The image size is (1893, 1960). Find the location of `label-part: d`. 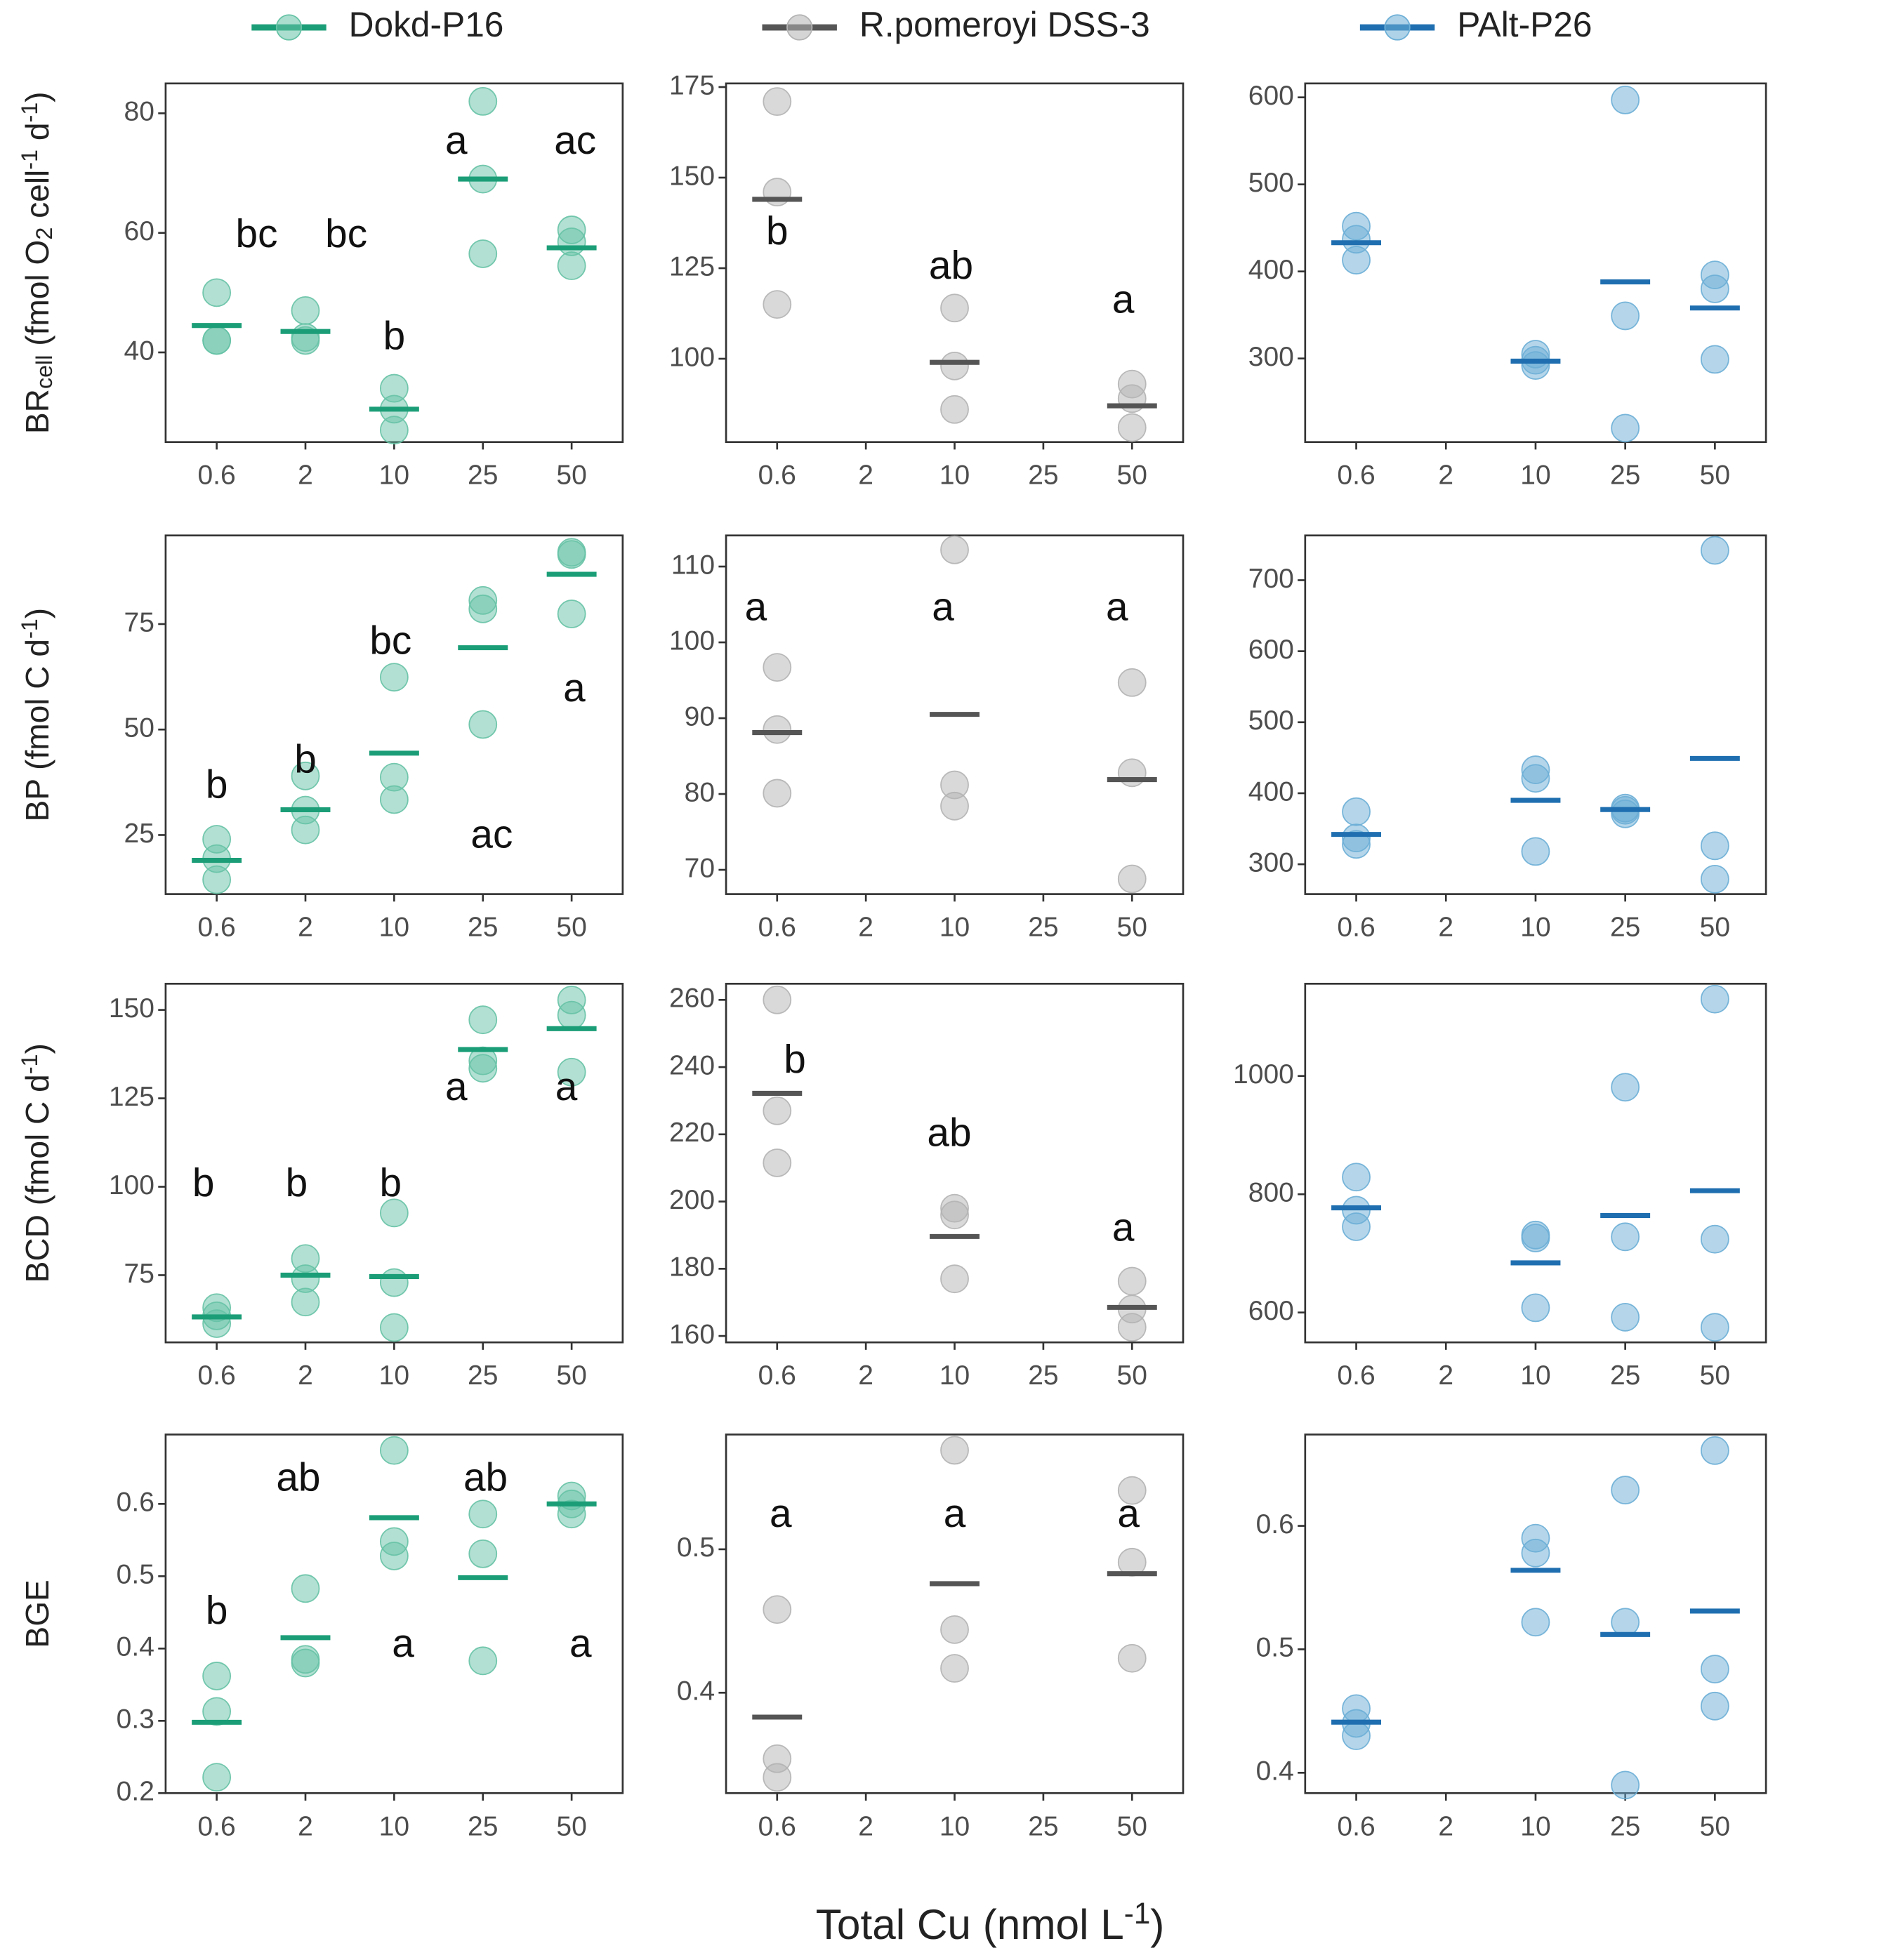

label-part: d is located at coordinates (37, 136).